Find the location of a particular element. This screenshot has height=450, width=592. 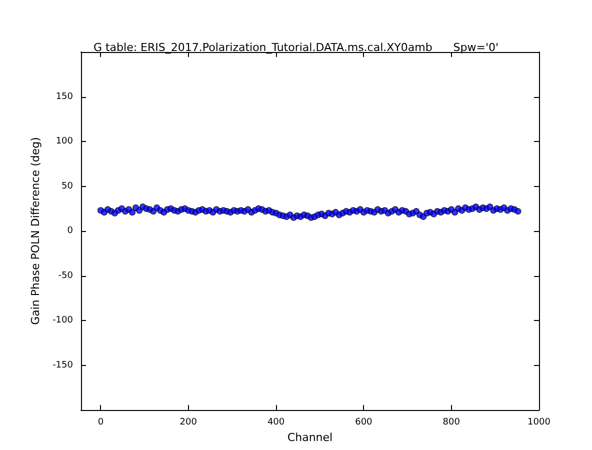

y-tick-label: 50 is located at coordinates (68, 186).